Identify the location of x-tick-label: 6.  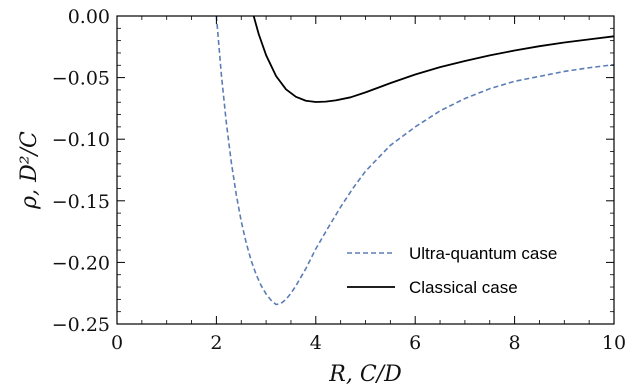
(415, 343).